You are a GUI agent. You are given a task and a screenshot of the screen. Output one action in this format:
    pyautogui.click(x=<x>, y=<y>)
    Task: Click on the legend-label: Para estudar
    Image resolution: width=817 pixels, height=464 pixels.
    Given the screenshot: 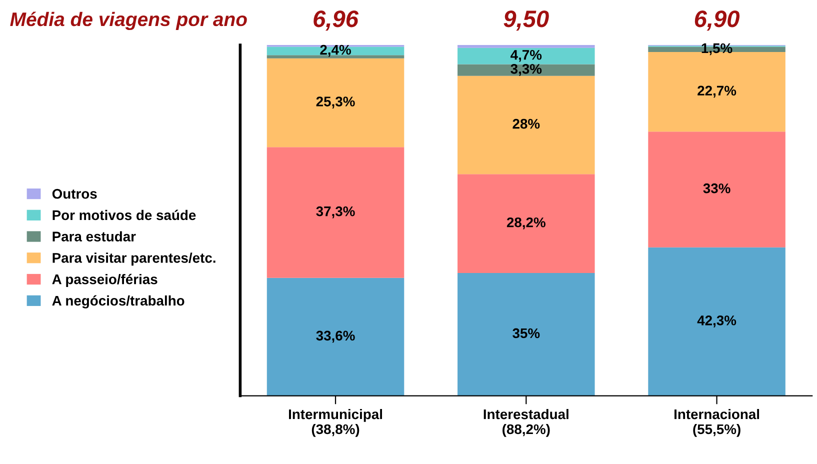 What is the action you would take?
    pyautogui.click(x=94, y=236)
    